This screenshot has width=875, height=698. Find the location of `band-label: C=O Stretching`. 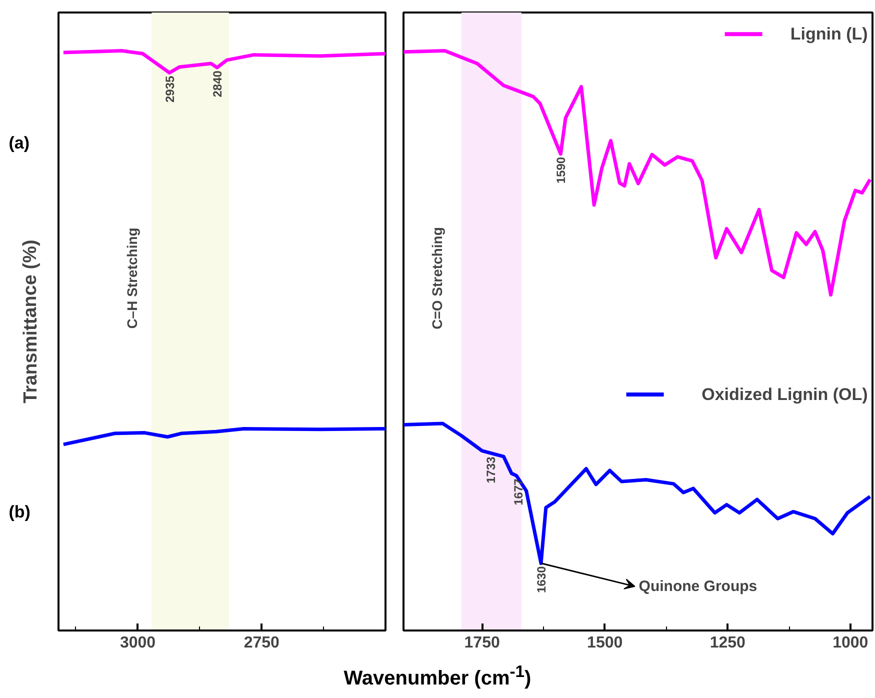

band-label: C=O Stretching is located at coordinates (437, 278).